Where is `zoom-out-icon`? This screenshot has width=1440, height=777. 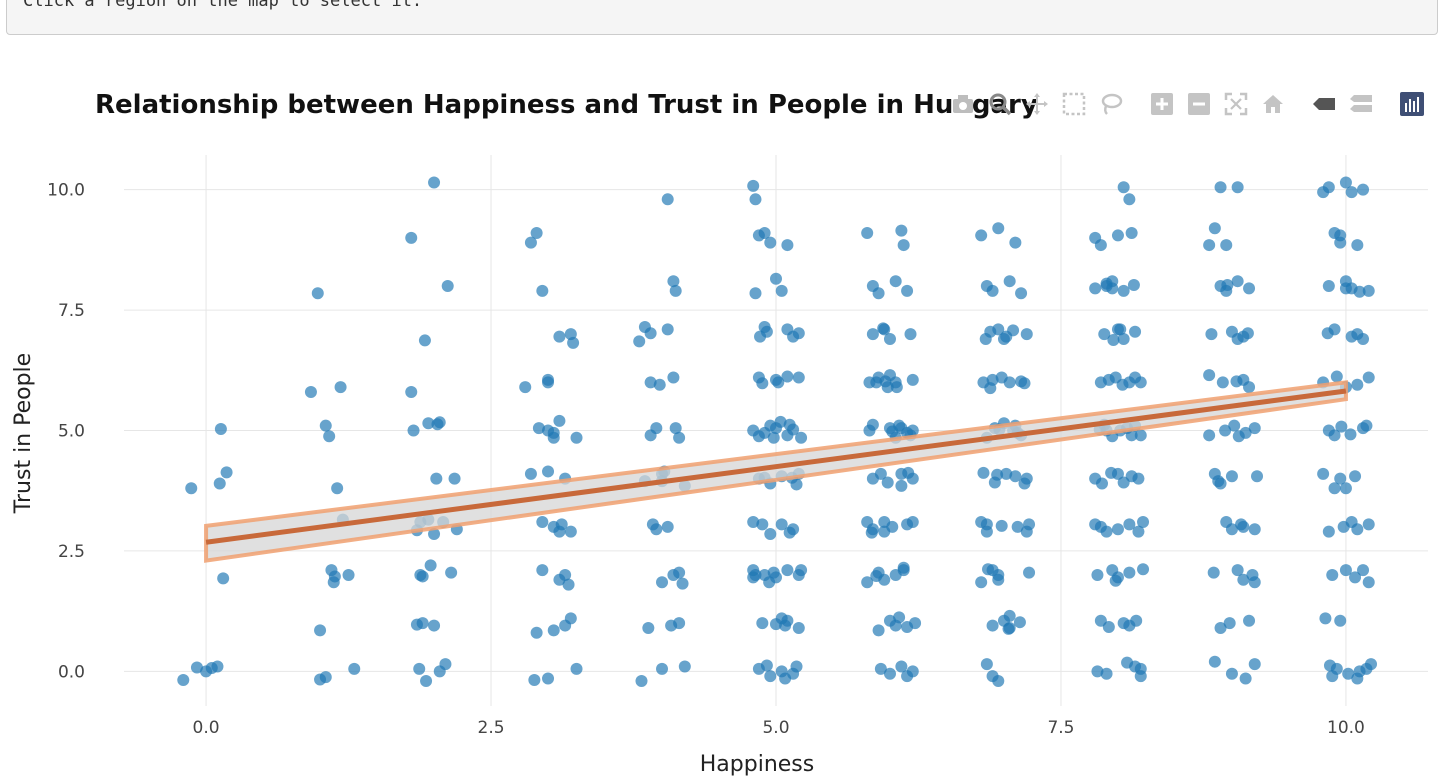
zoom-out-icon is located at coordinates (1199, 104).